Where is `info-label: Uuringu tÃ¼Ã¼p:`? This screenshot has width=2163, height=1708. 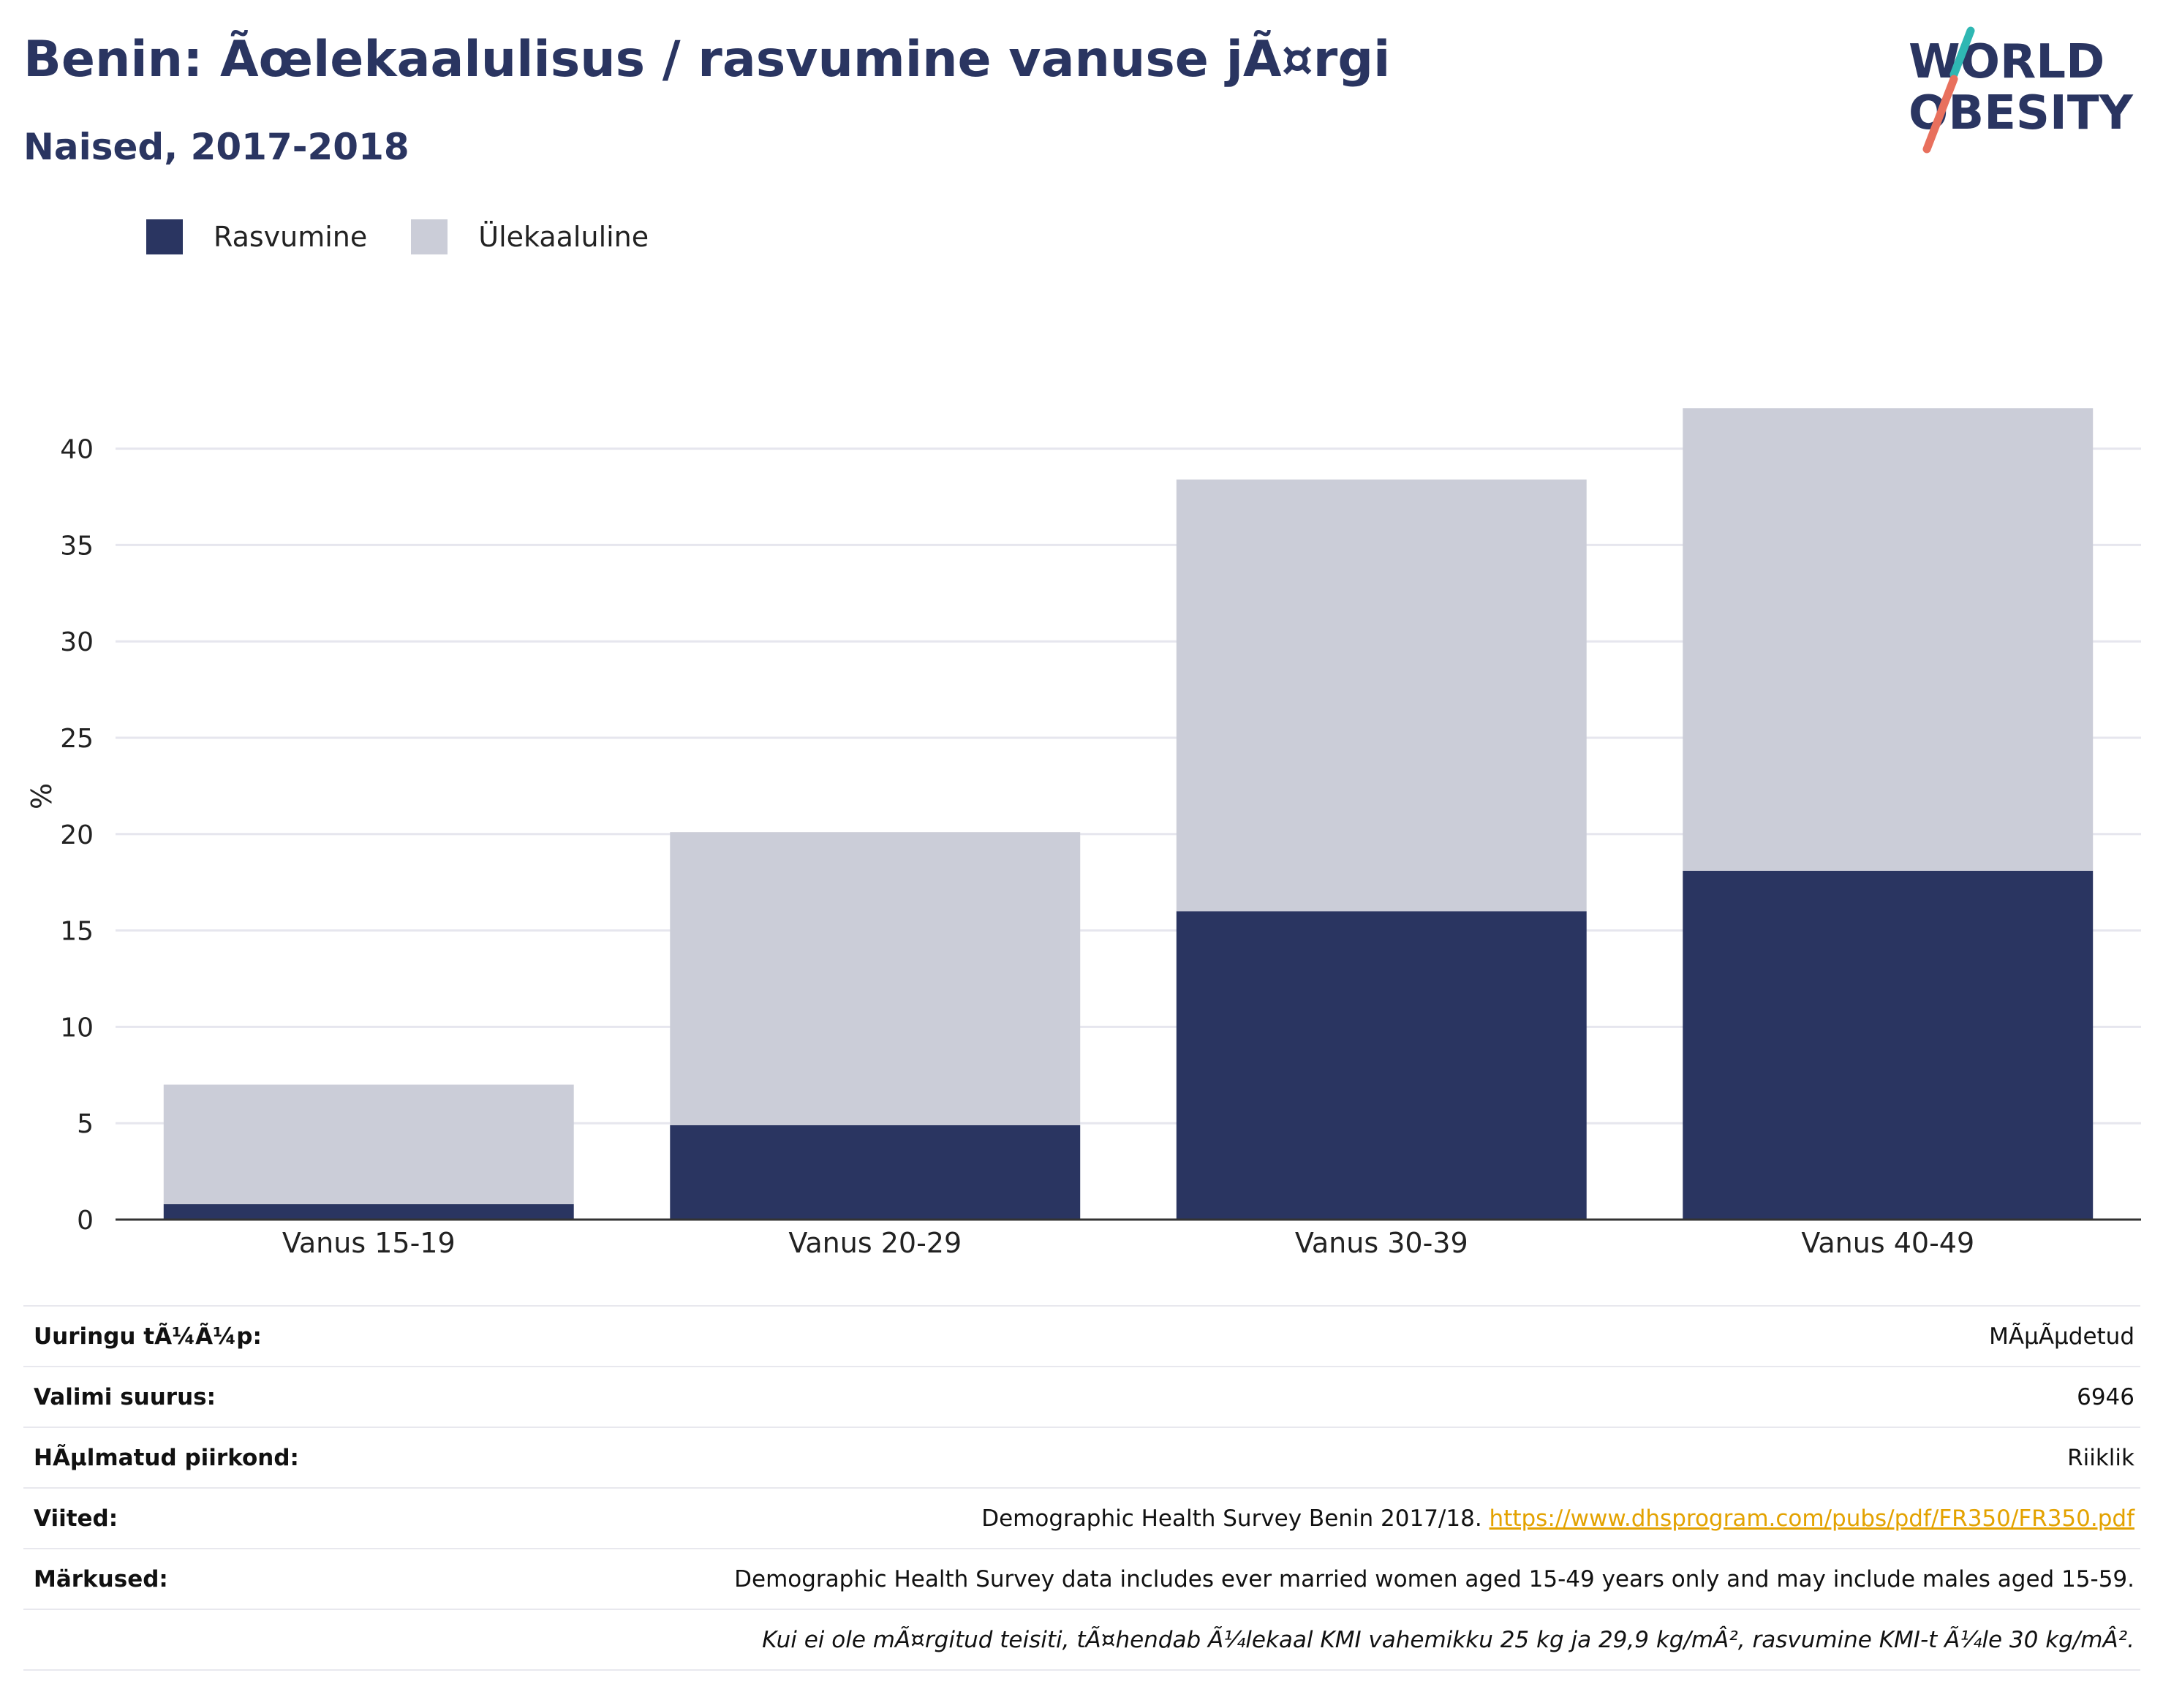 info-label: Uuringu tÃ¼Ã¼p: is located at coordinates (148, 1336).